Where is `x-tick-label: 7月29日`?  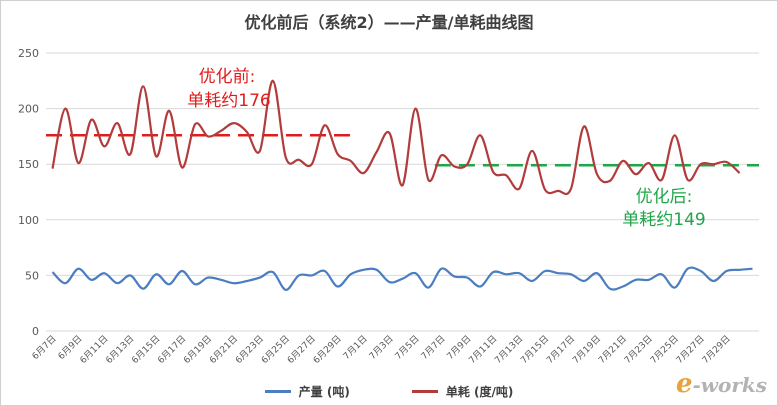
x-tick-label: 7月29日 is located at coordinates (716, 349).